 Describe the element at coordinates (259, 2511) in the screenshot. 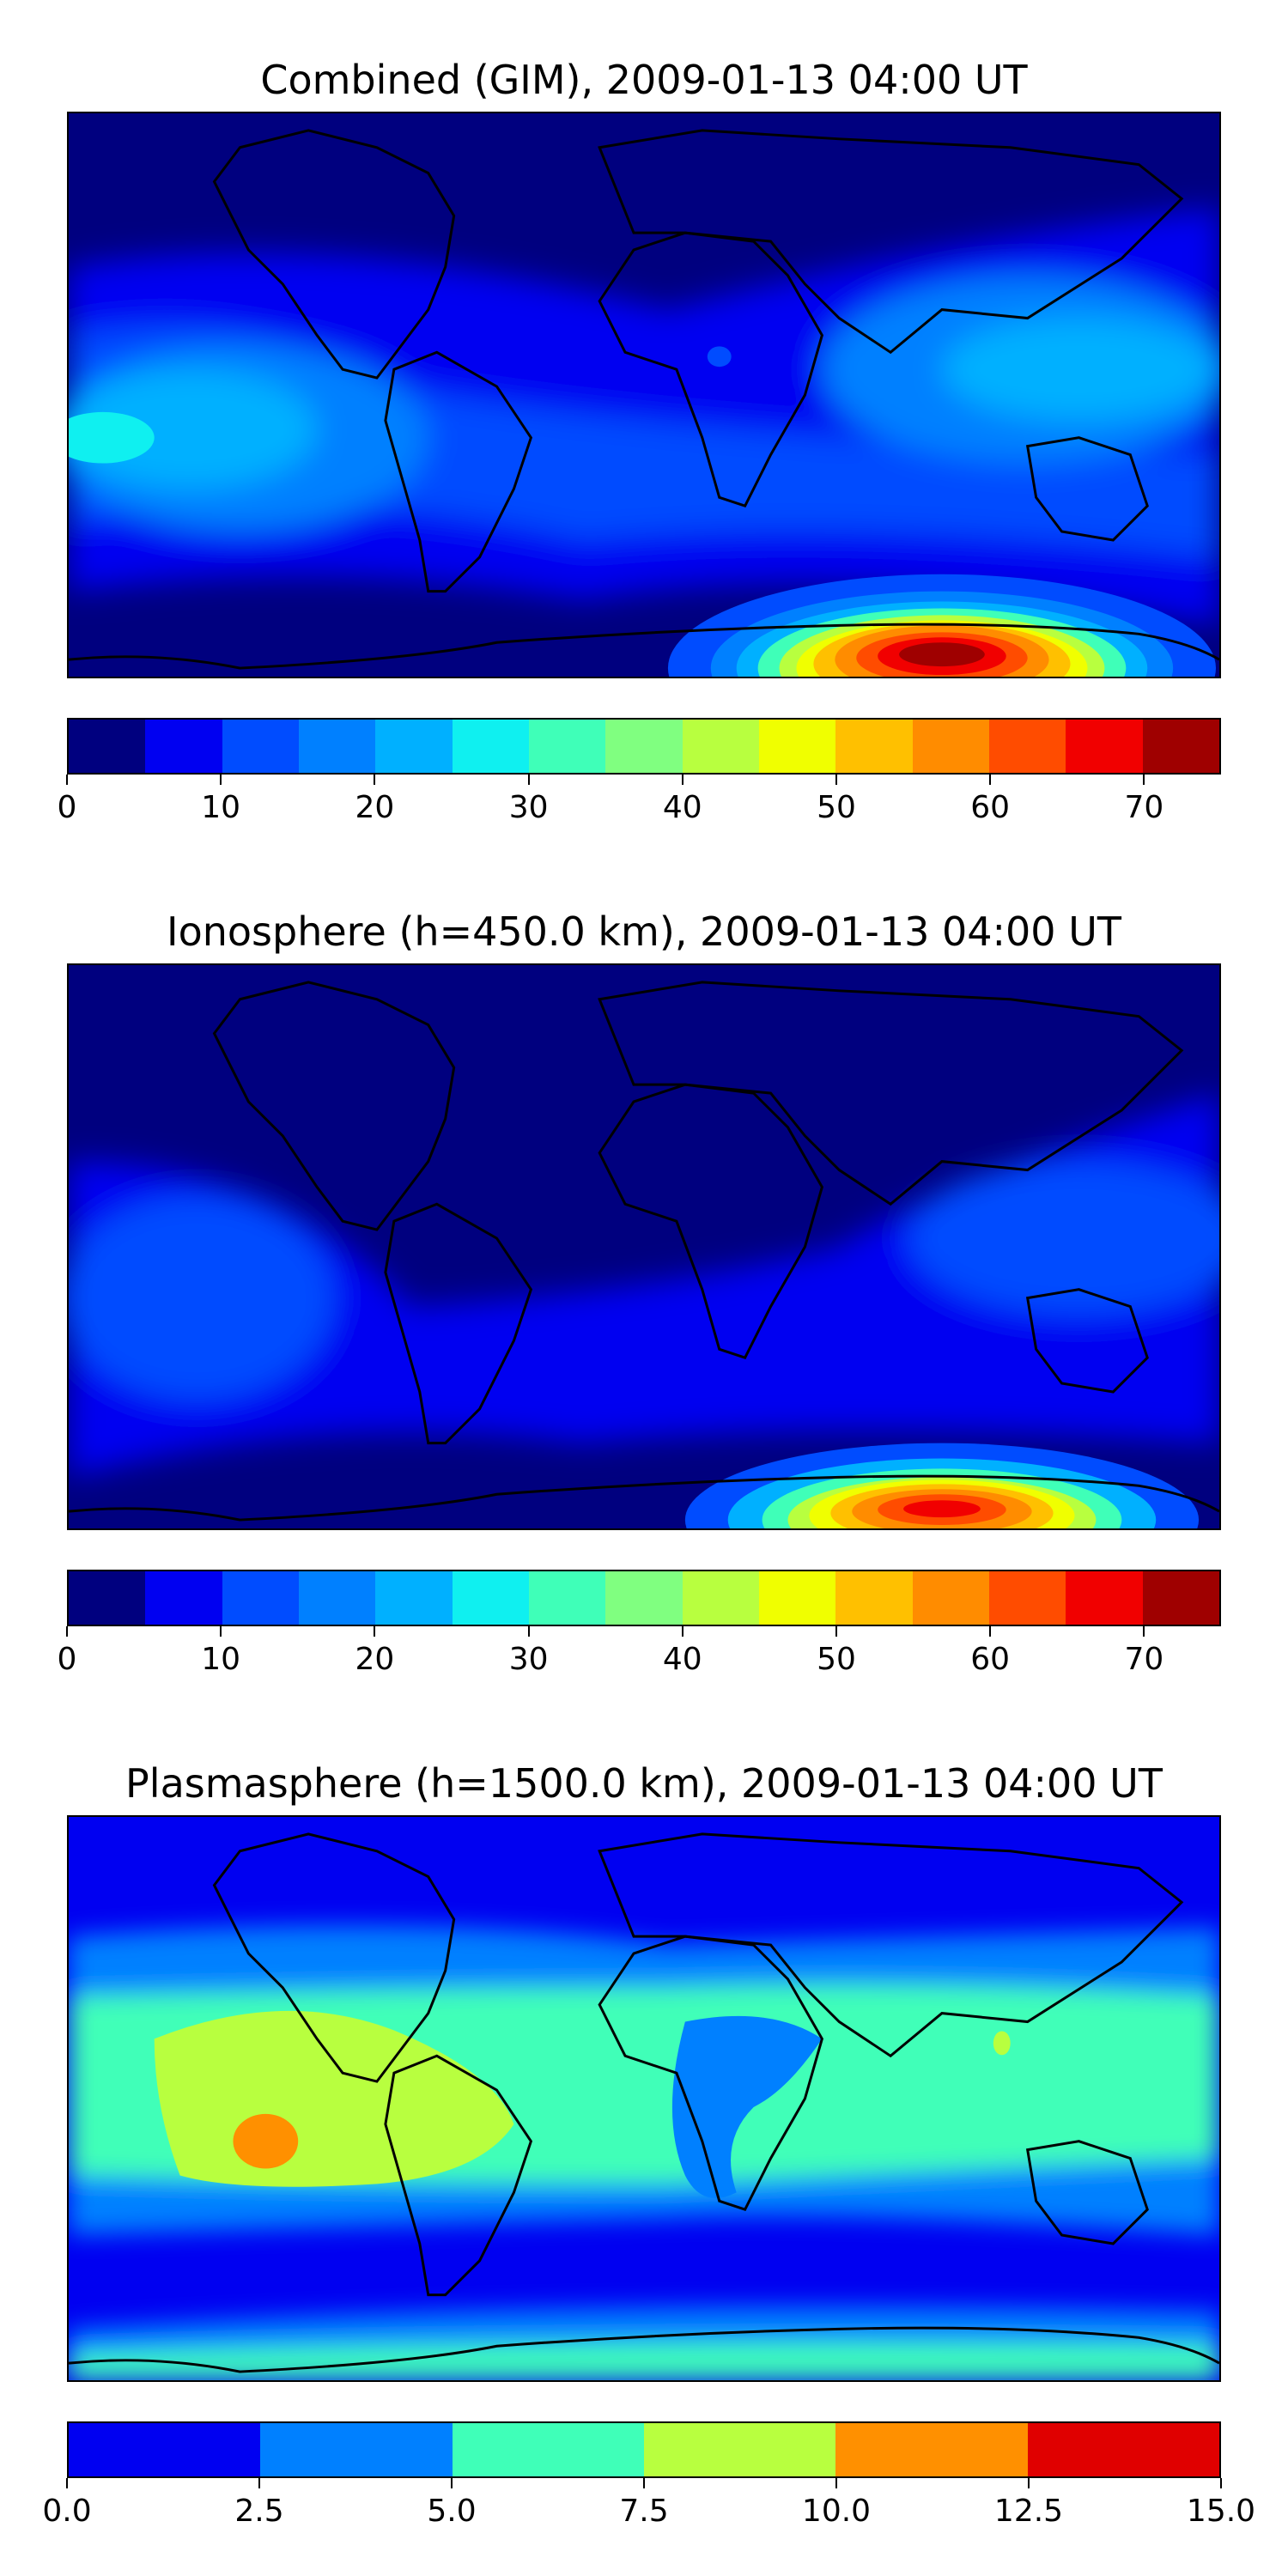

I see `colorbar-tick-label: 2.5` at that location.